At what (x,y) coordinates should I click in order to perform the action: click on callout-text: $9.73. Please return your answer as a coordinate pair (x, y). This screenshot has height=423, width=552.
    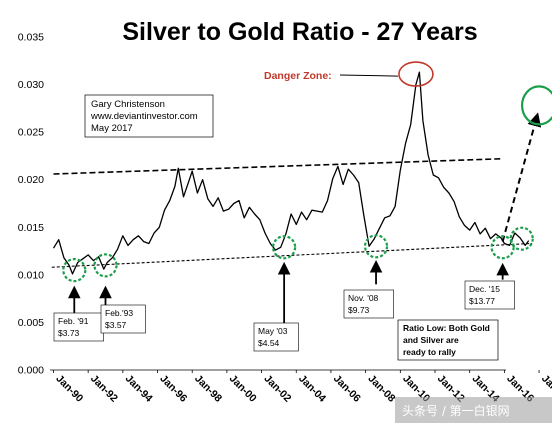
    Looking at the image, I should click on (359, 310).